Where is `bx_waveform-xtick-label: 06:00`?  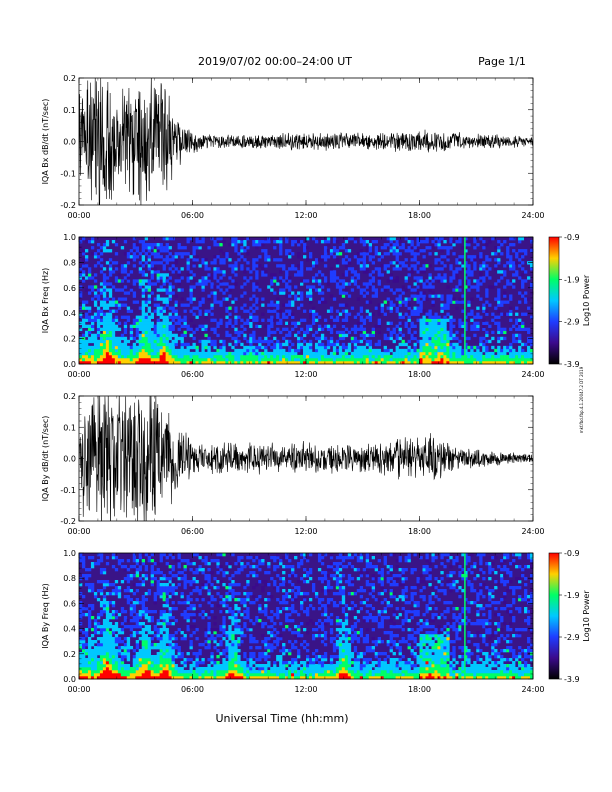 bx_waveform-xtick-label: 06:00 is located at coordinates (192, 215).